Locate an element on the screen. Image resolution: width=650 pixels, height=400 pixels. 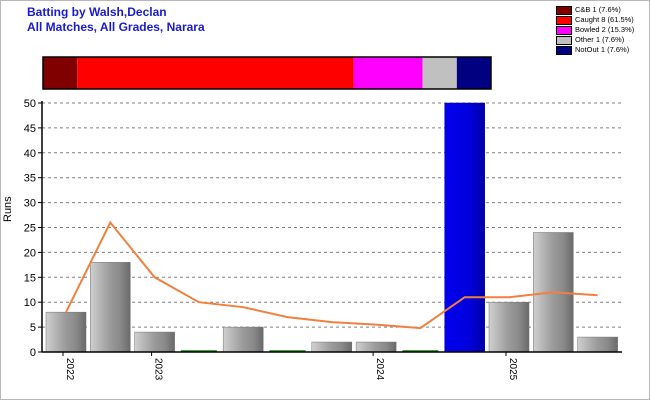
legend-item: C&B 1 (7.6%) is located at coordinates (601, 10).